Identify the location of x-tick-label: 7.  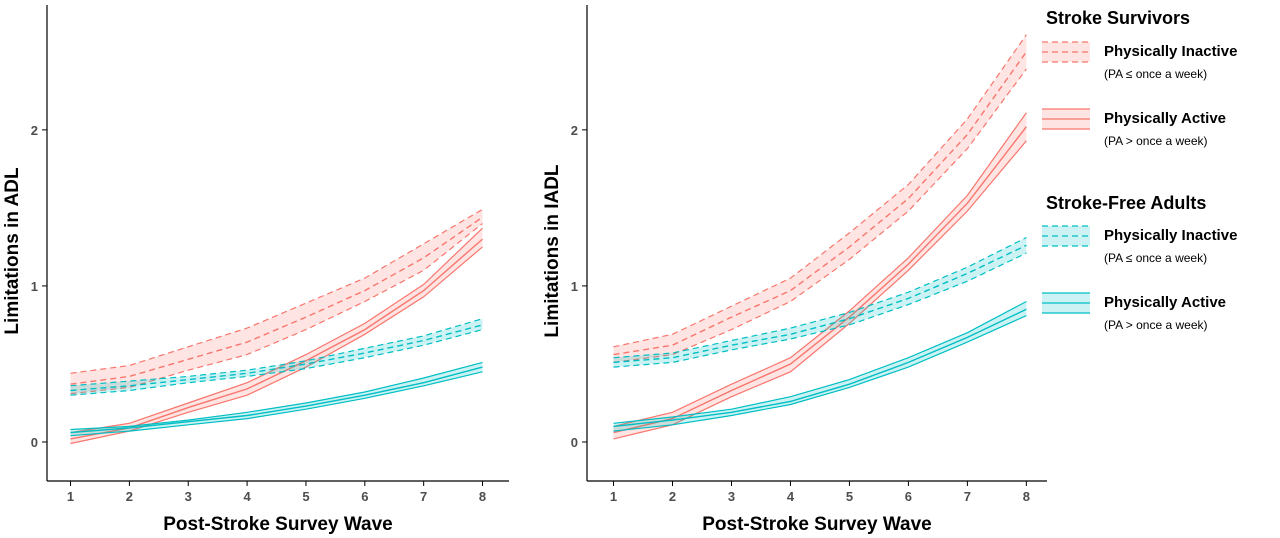
(967, 496).